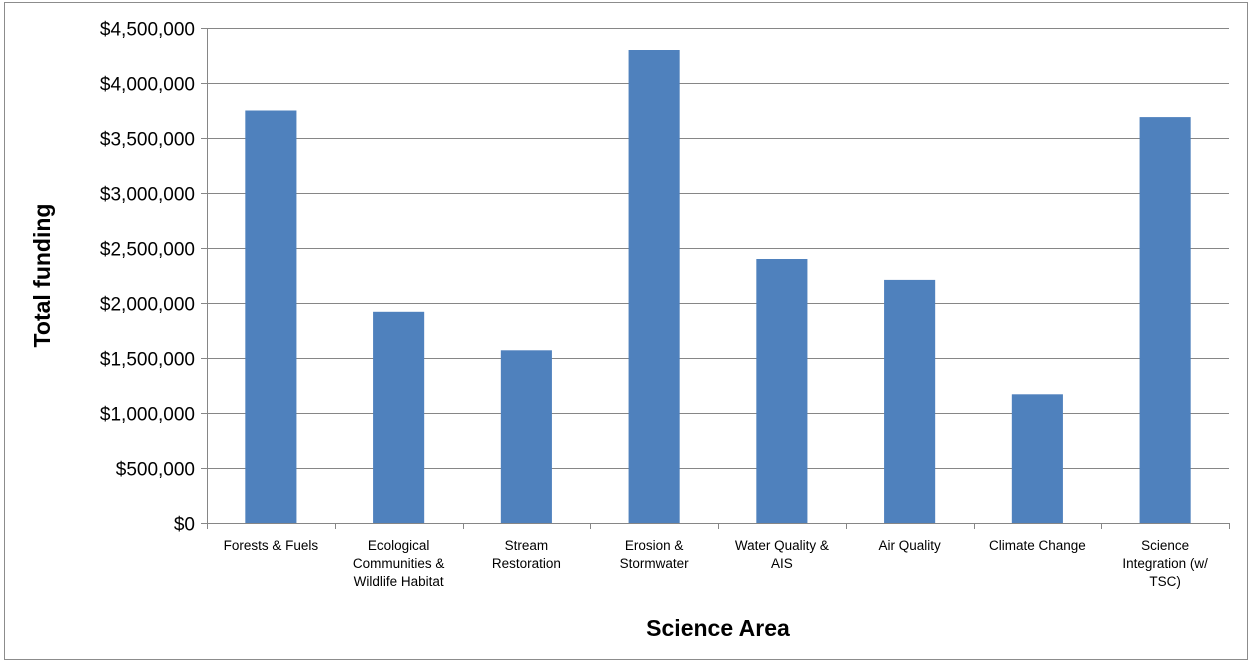 The width and height of the screenshot is (1251, 664). I want to click on y-tick-label: $4,000,000, so click(147, 85).